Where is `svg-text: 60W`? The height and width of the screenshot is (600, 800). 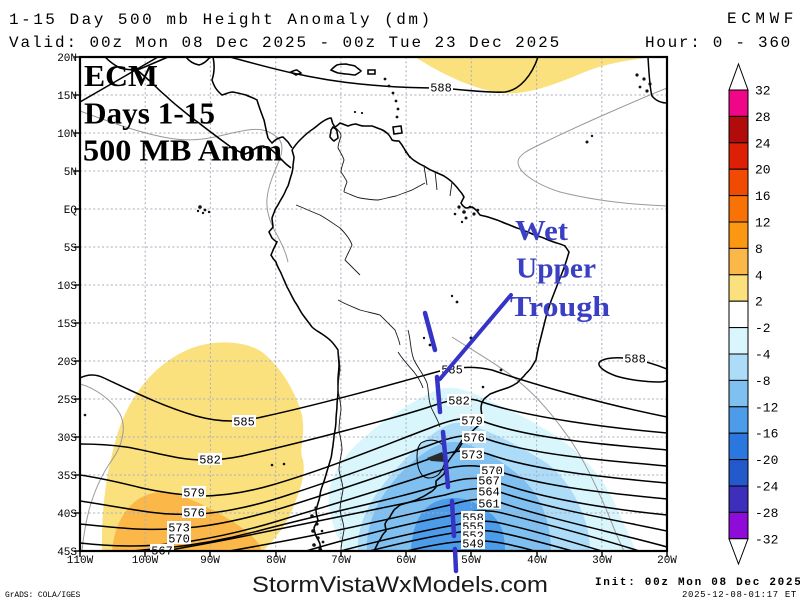
svg-text: 60W is located at coordinates (406, 561).